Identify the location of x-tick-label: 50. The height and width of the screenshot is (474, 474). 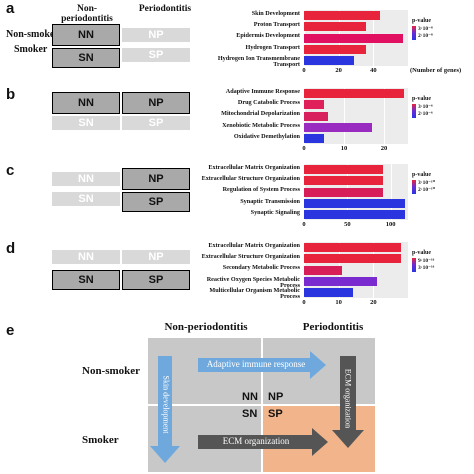
(347, 224).